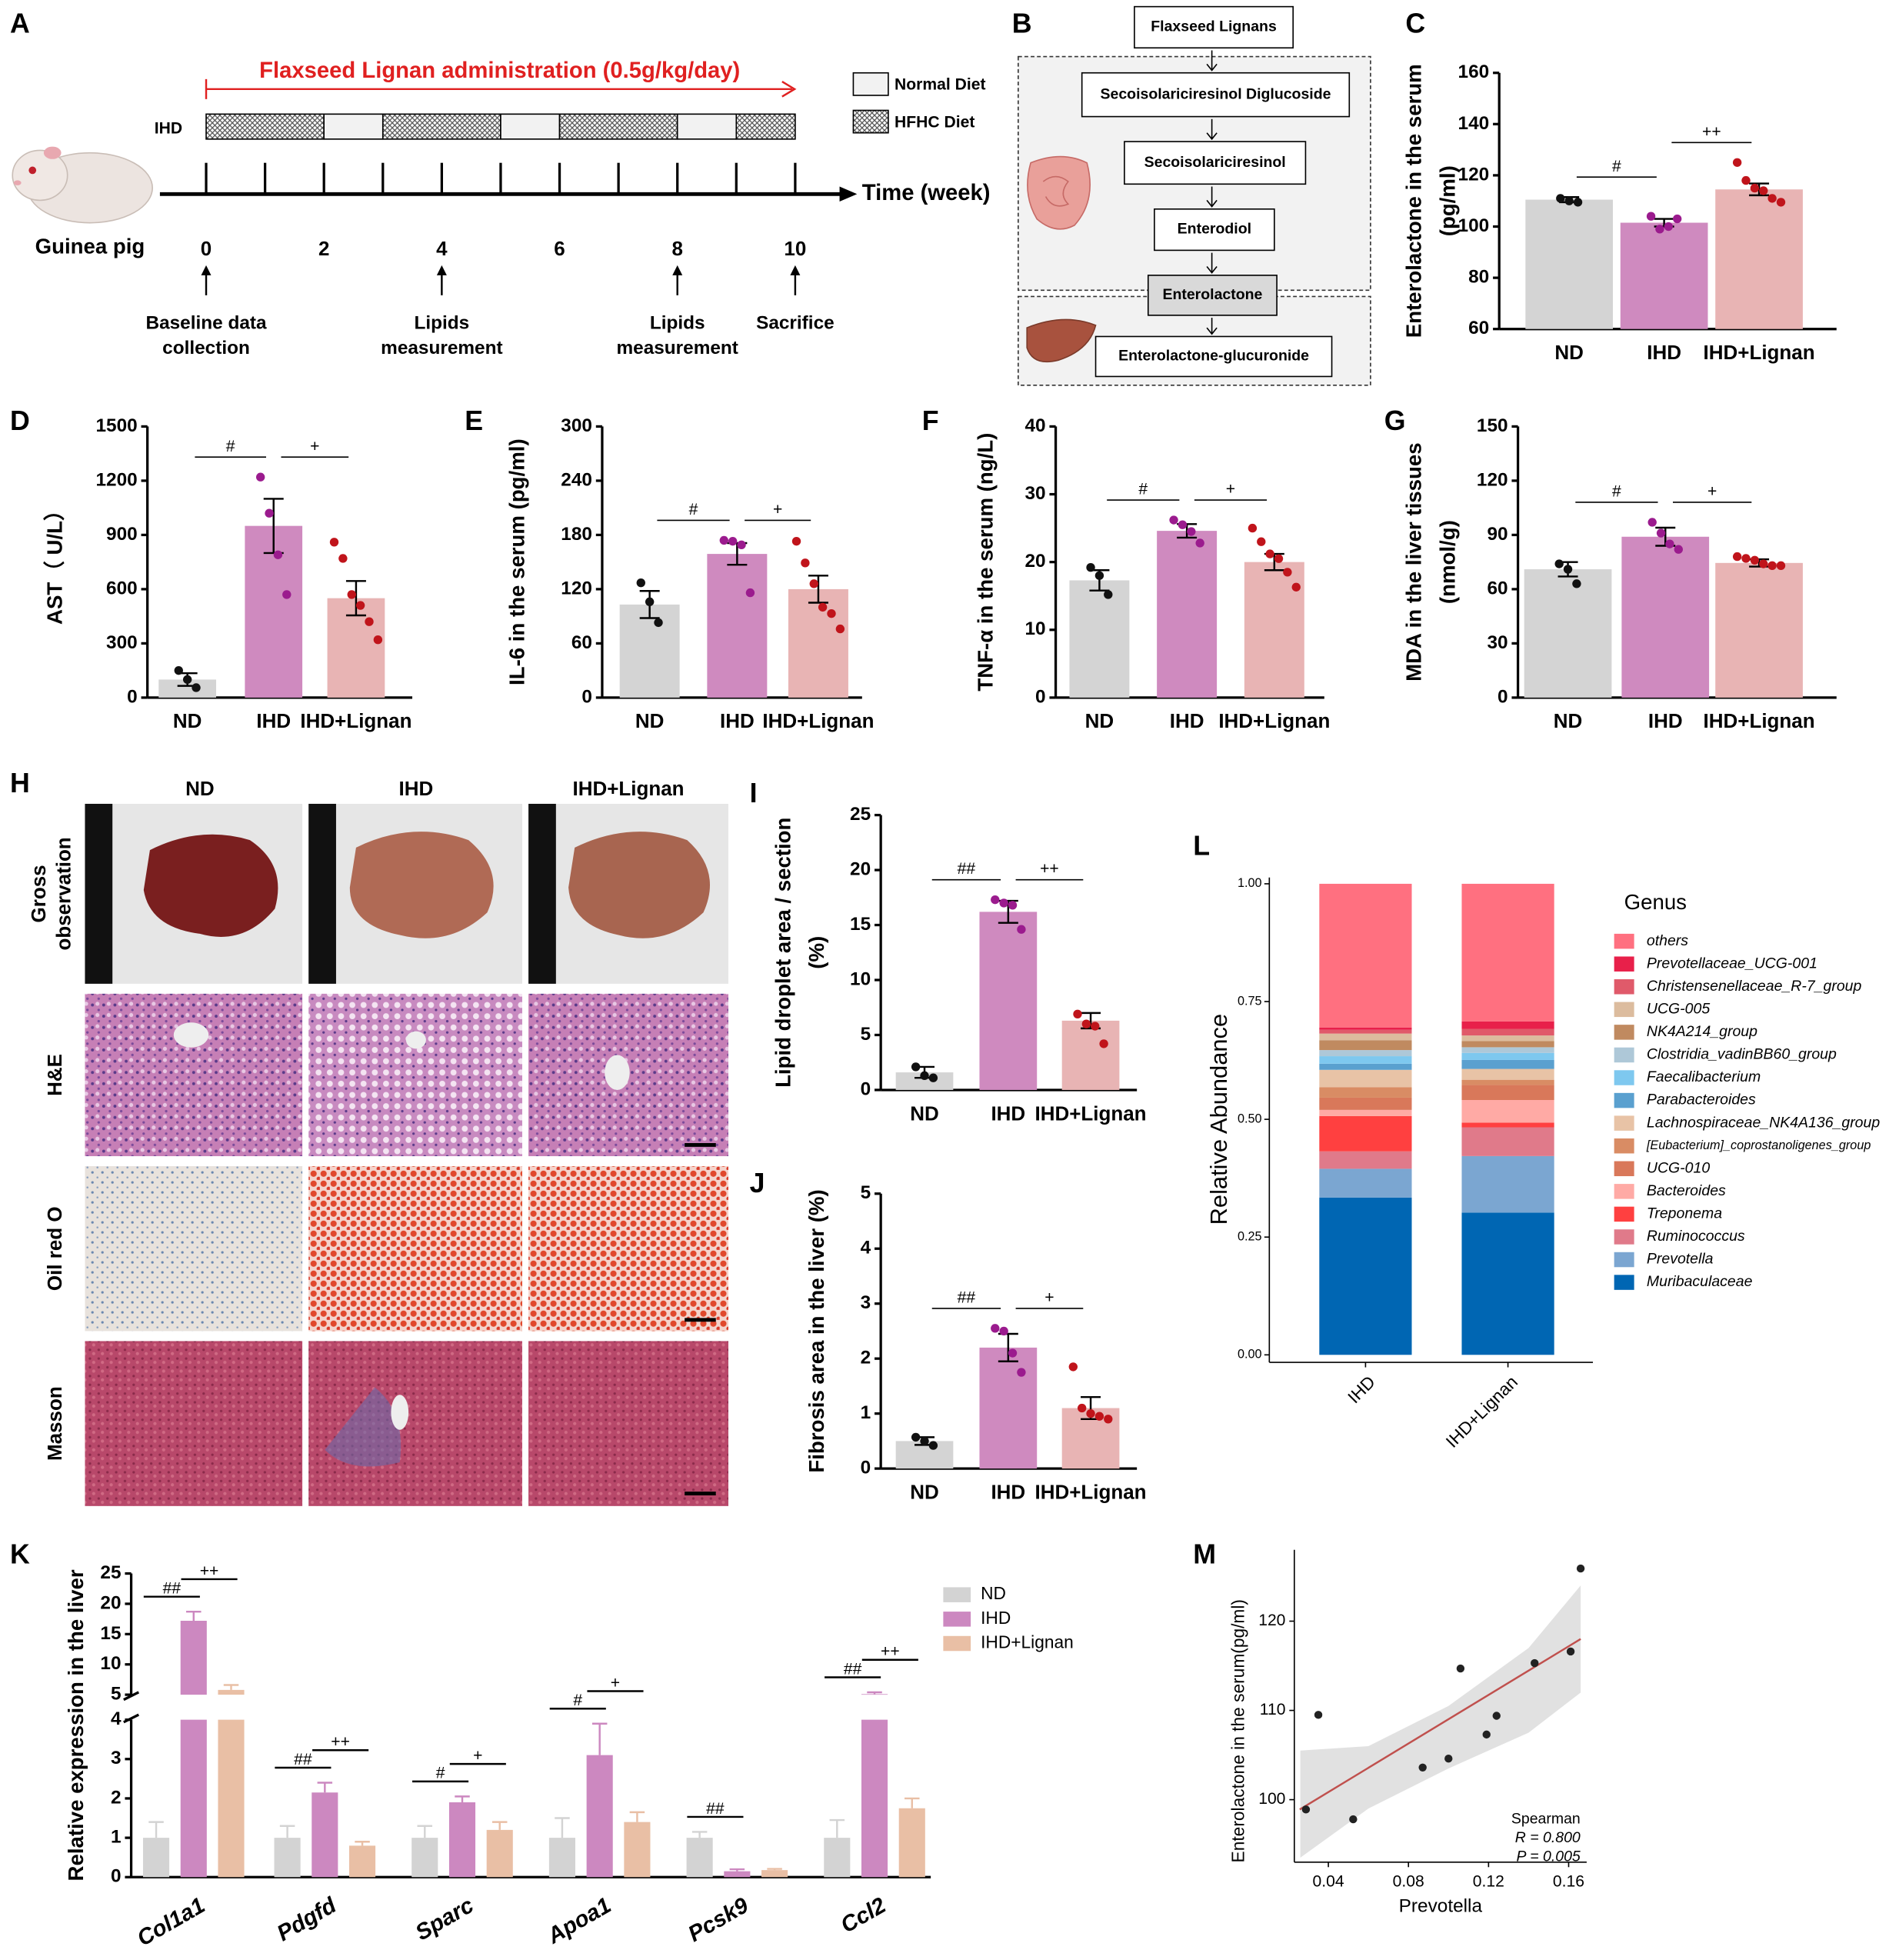  Describe the element at coordinates (754, 793) in the screenshot. I see `panel-label: I` at that location.